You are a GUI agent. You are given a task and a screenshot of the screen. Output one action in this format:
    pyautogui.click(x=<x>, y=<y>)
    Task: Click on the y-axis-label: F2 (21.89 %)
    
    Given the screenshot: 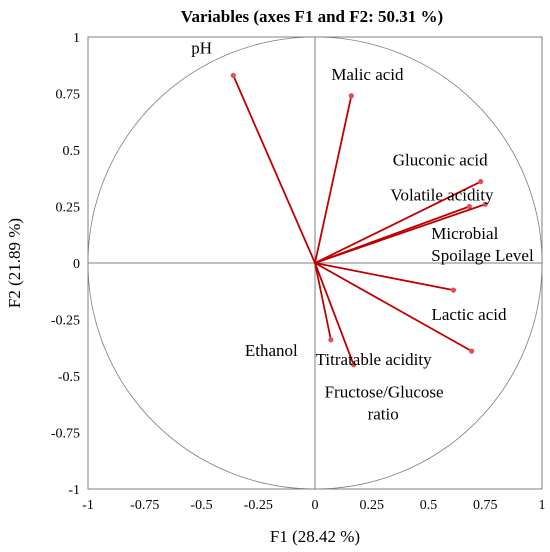 What is the action you would take?
    pyautogui.click(x=14, y=263)
    